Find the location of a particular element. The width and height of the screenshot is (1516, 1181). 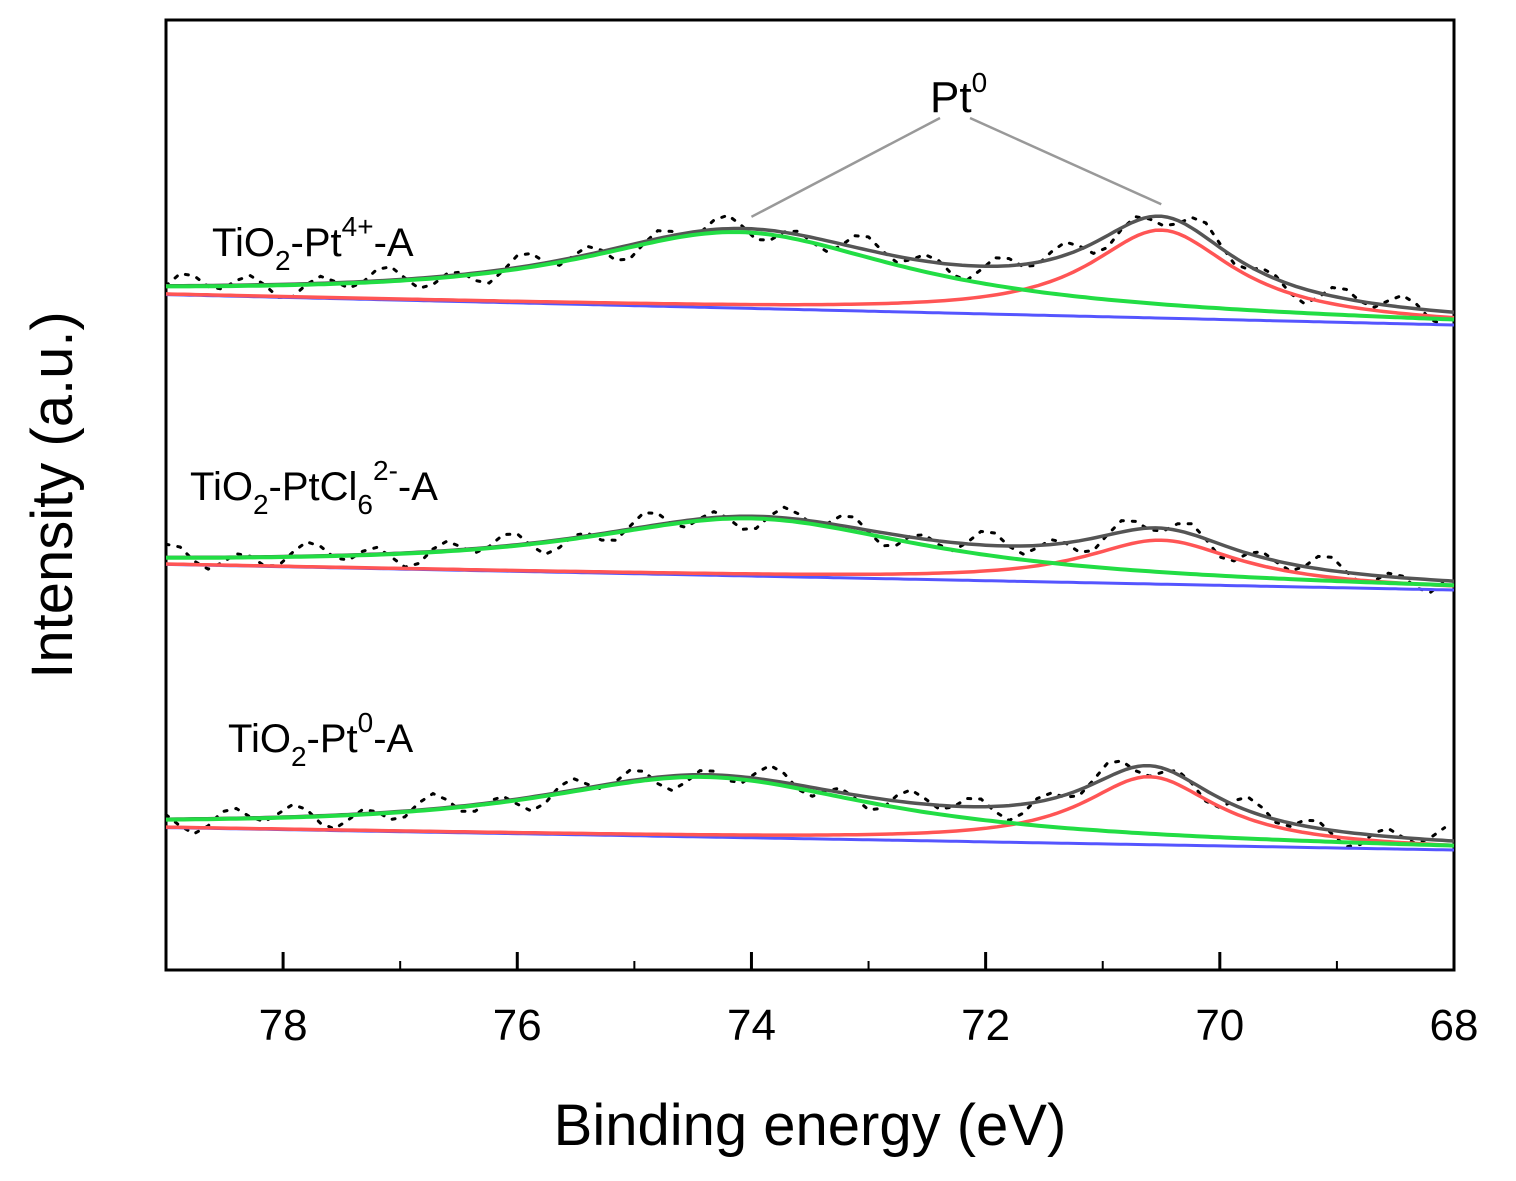

x-axis-ticks: 78 76 74 72 70 68 is located at coordinates (822, 1001).